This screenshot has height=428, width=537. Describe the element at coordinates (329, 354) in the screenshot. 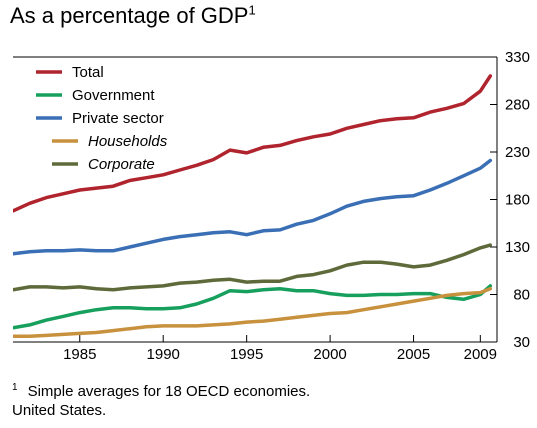

I see `x-tick-label-2000: 2000` at that location.